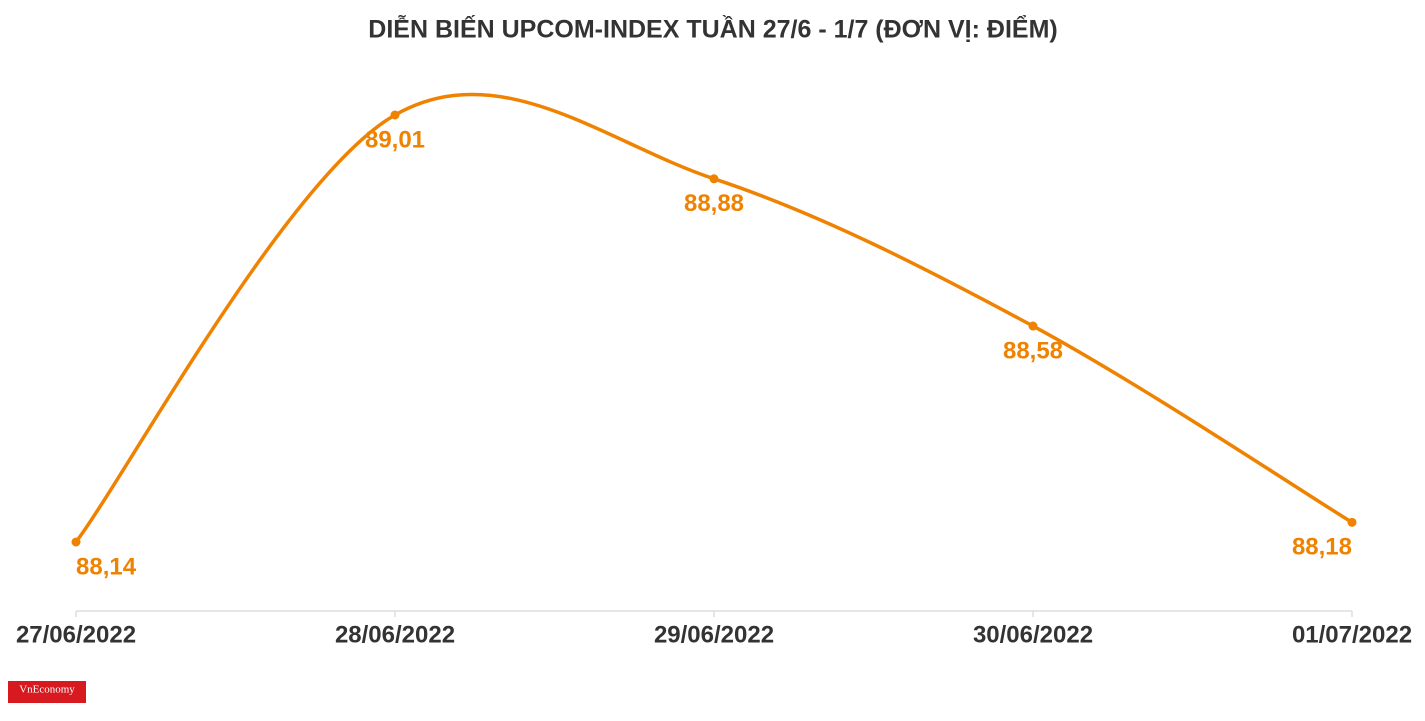 The height and width of the screenshot is (721, 1425). I want to click on value-label: 89,01, so click(395, 139).